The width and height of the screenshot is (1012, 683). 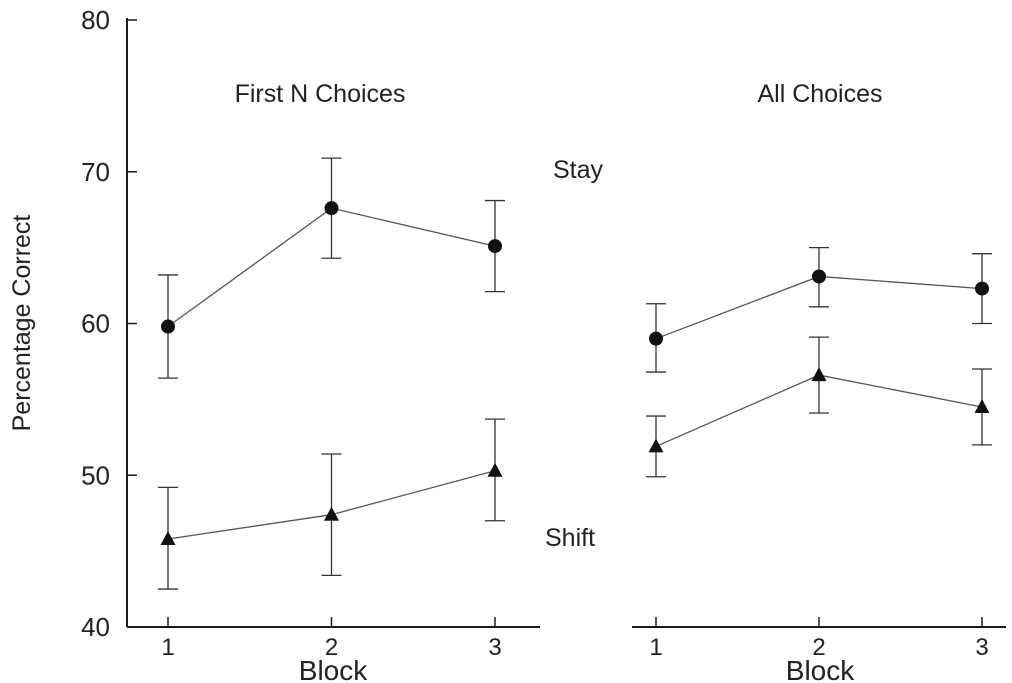 I want to click on y-tick-label: 70, so click(x=95, y=172).